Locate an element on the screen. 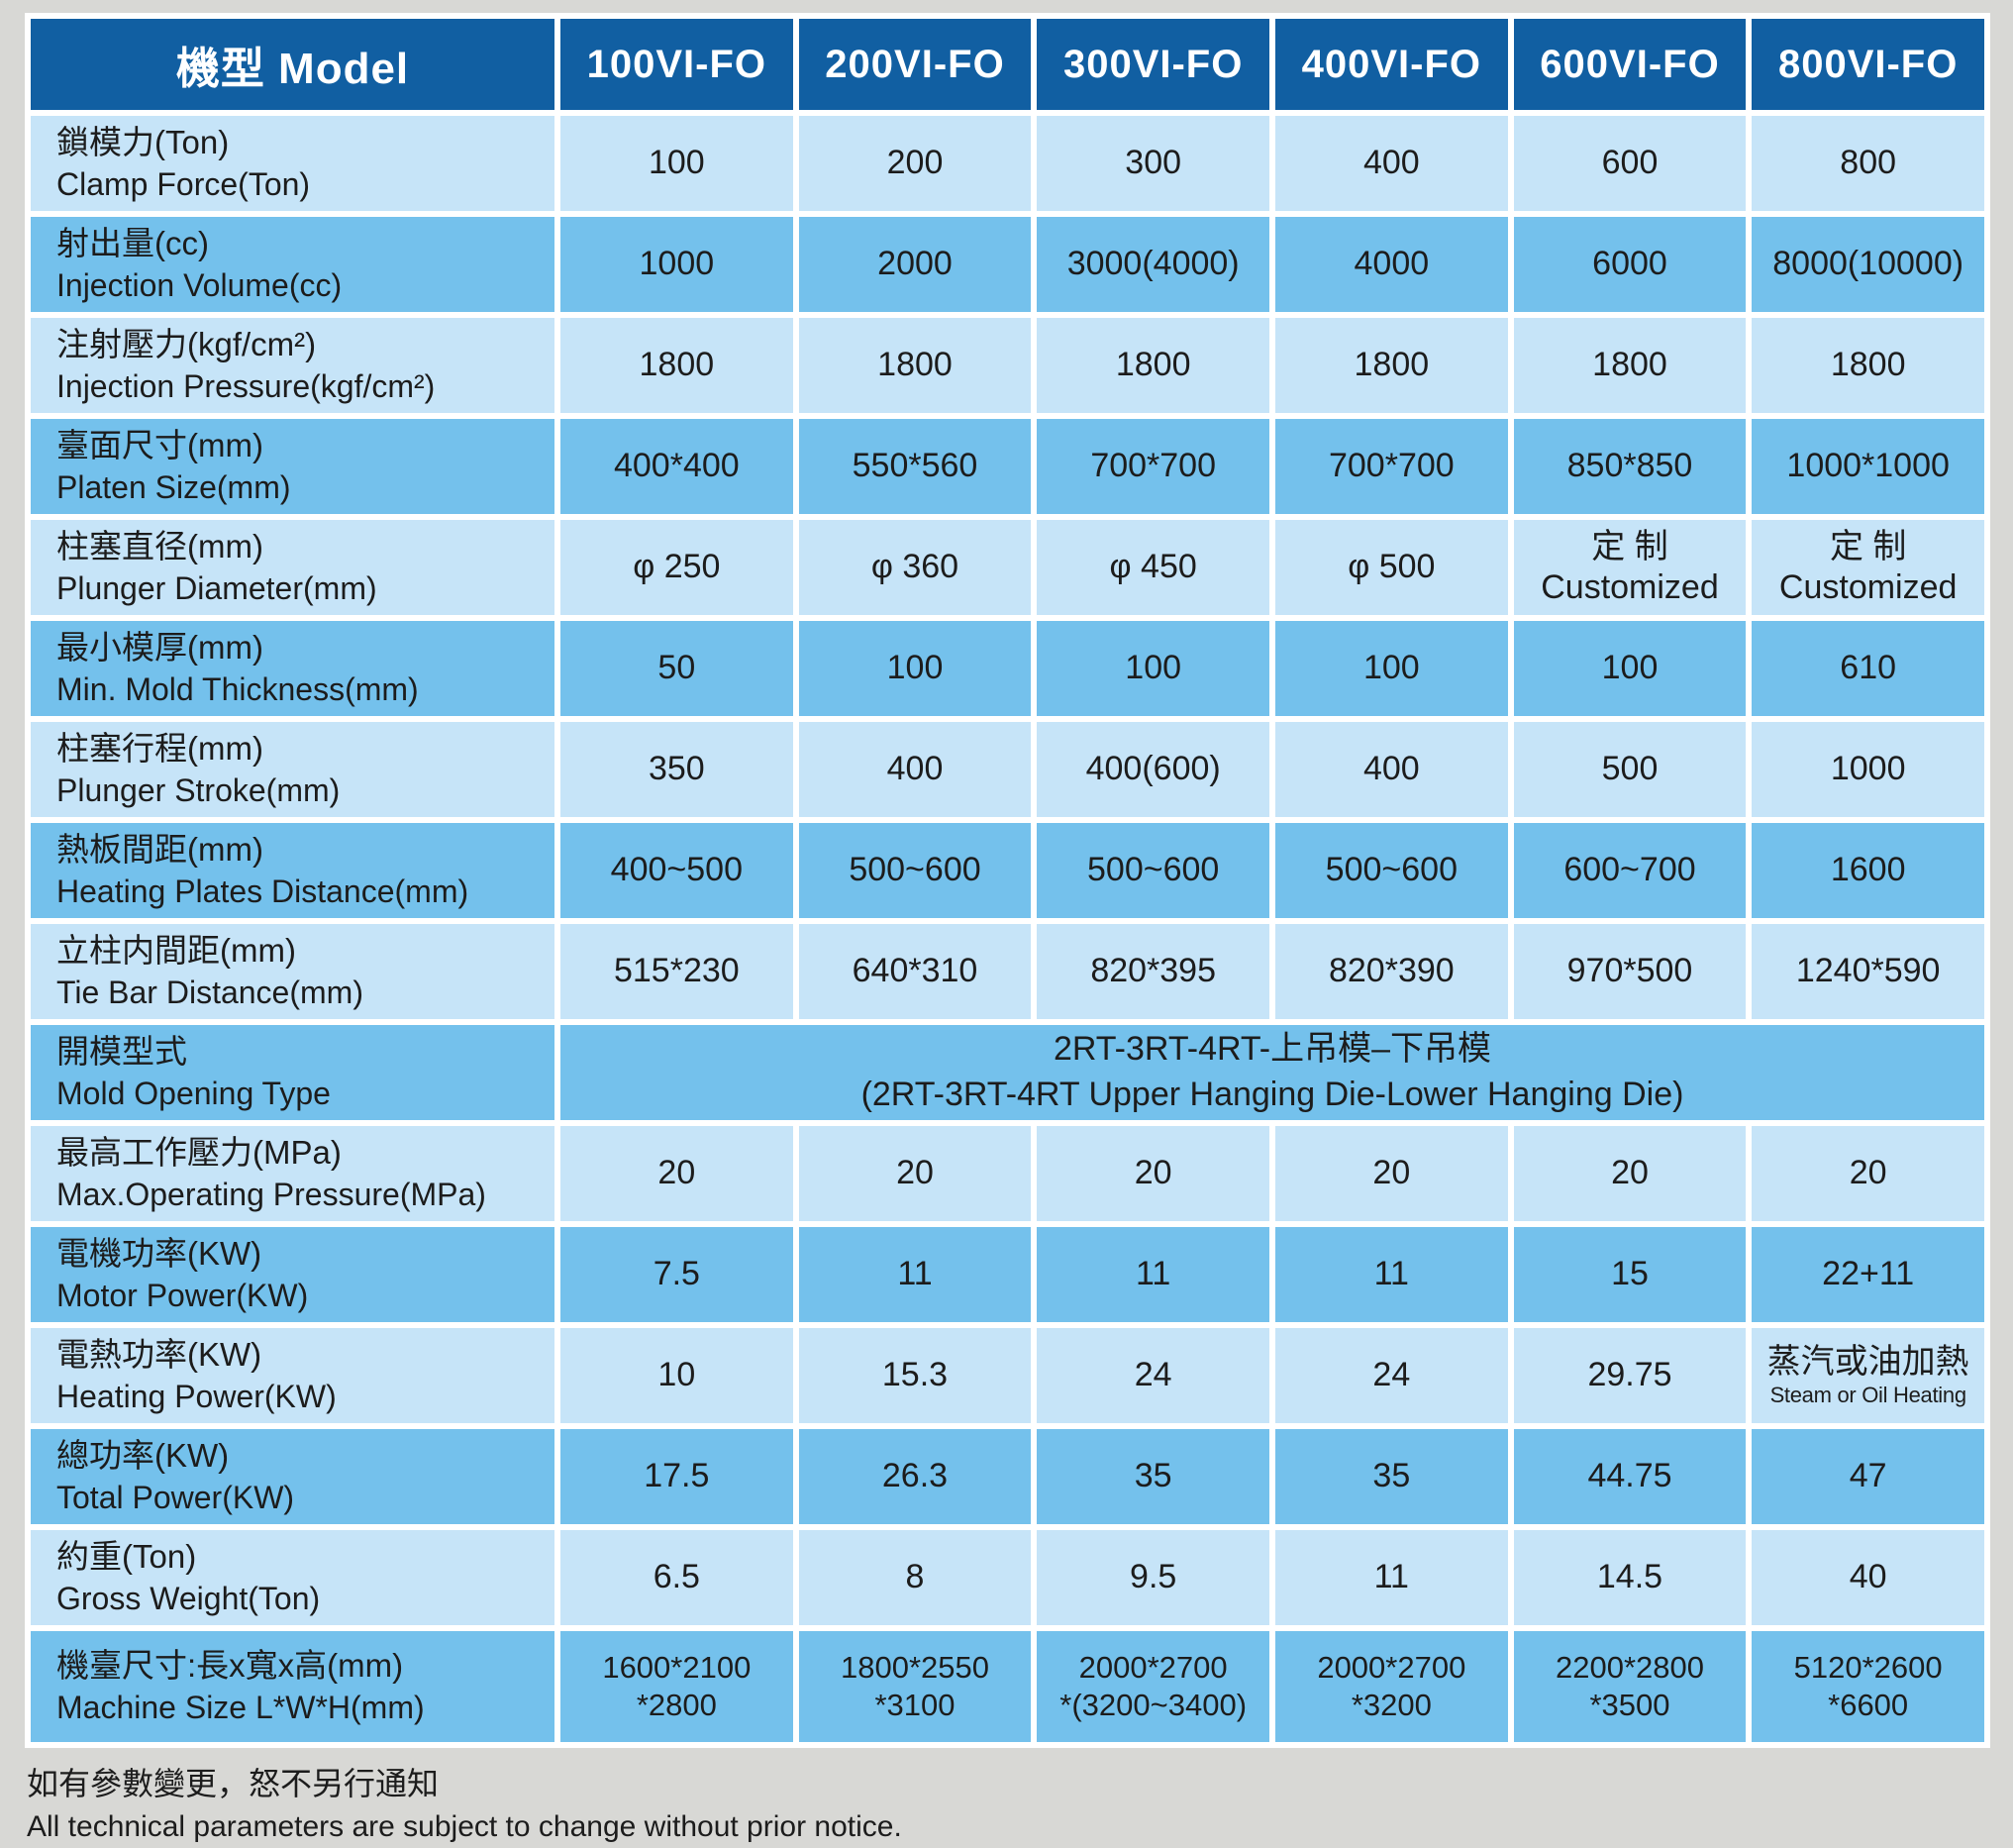 This screenshot has width=2013, height=1848. value-text: 600~700 is located at coordinates (1629, 870).